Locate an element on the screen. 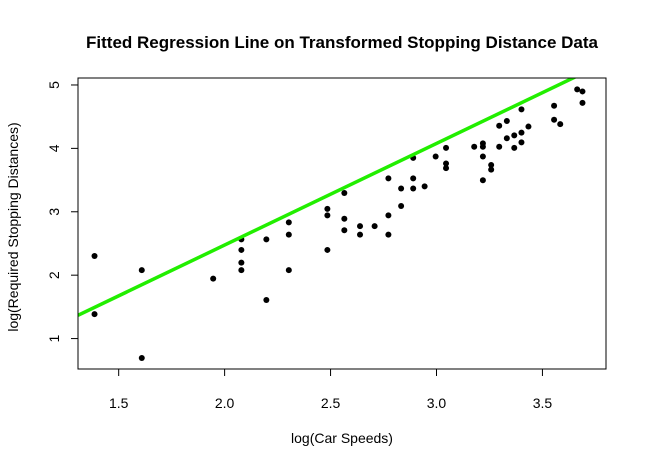 This screenshot has height=467, width=647. x-tick-label: 1.5 is located at coordinates (119, 403).